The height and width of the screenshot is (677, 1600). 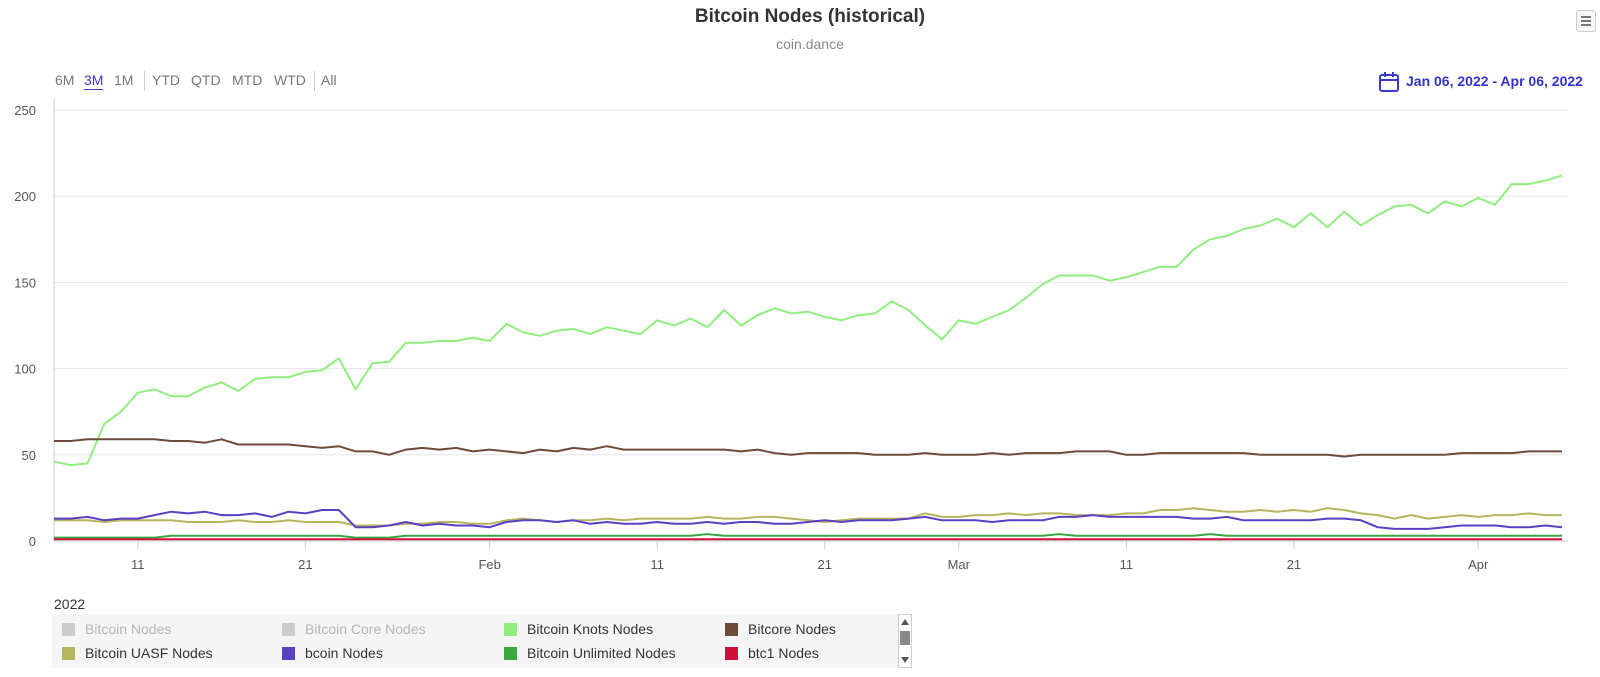 I want to click on series-line-bitcoin-uasf-nodes, so click(x=808, y=517).